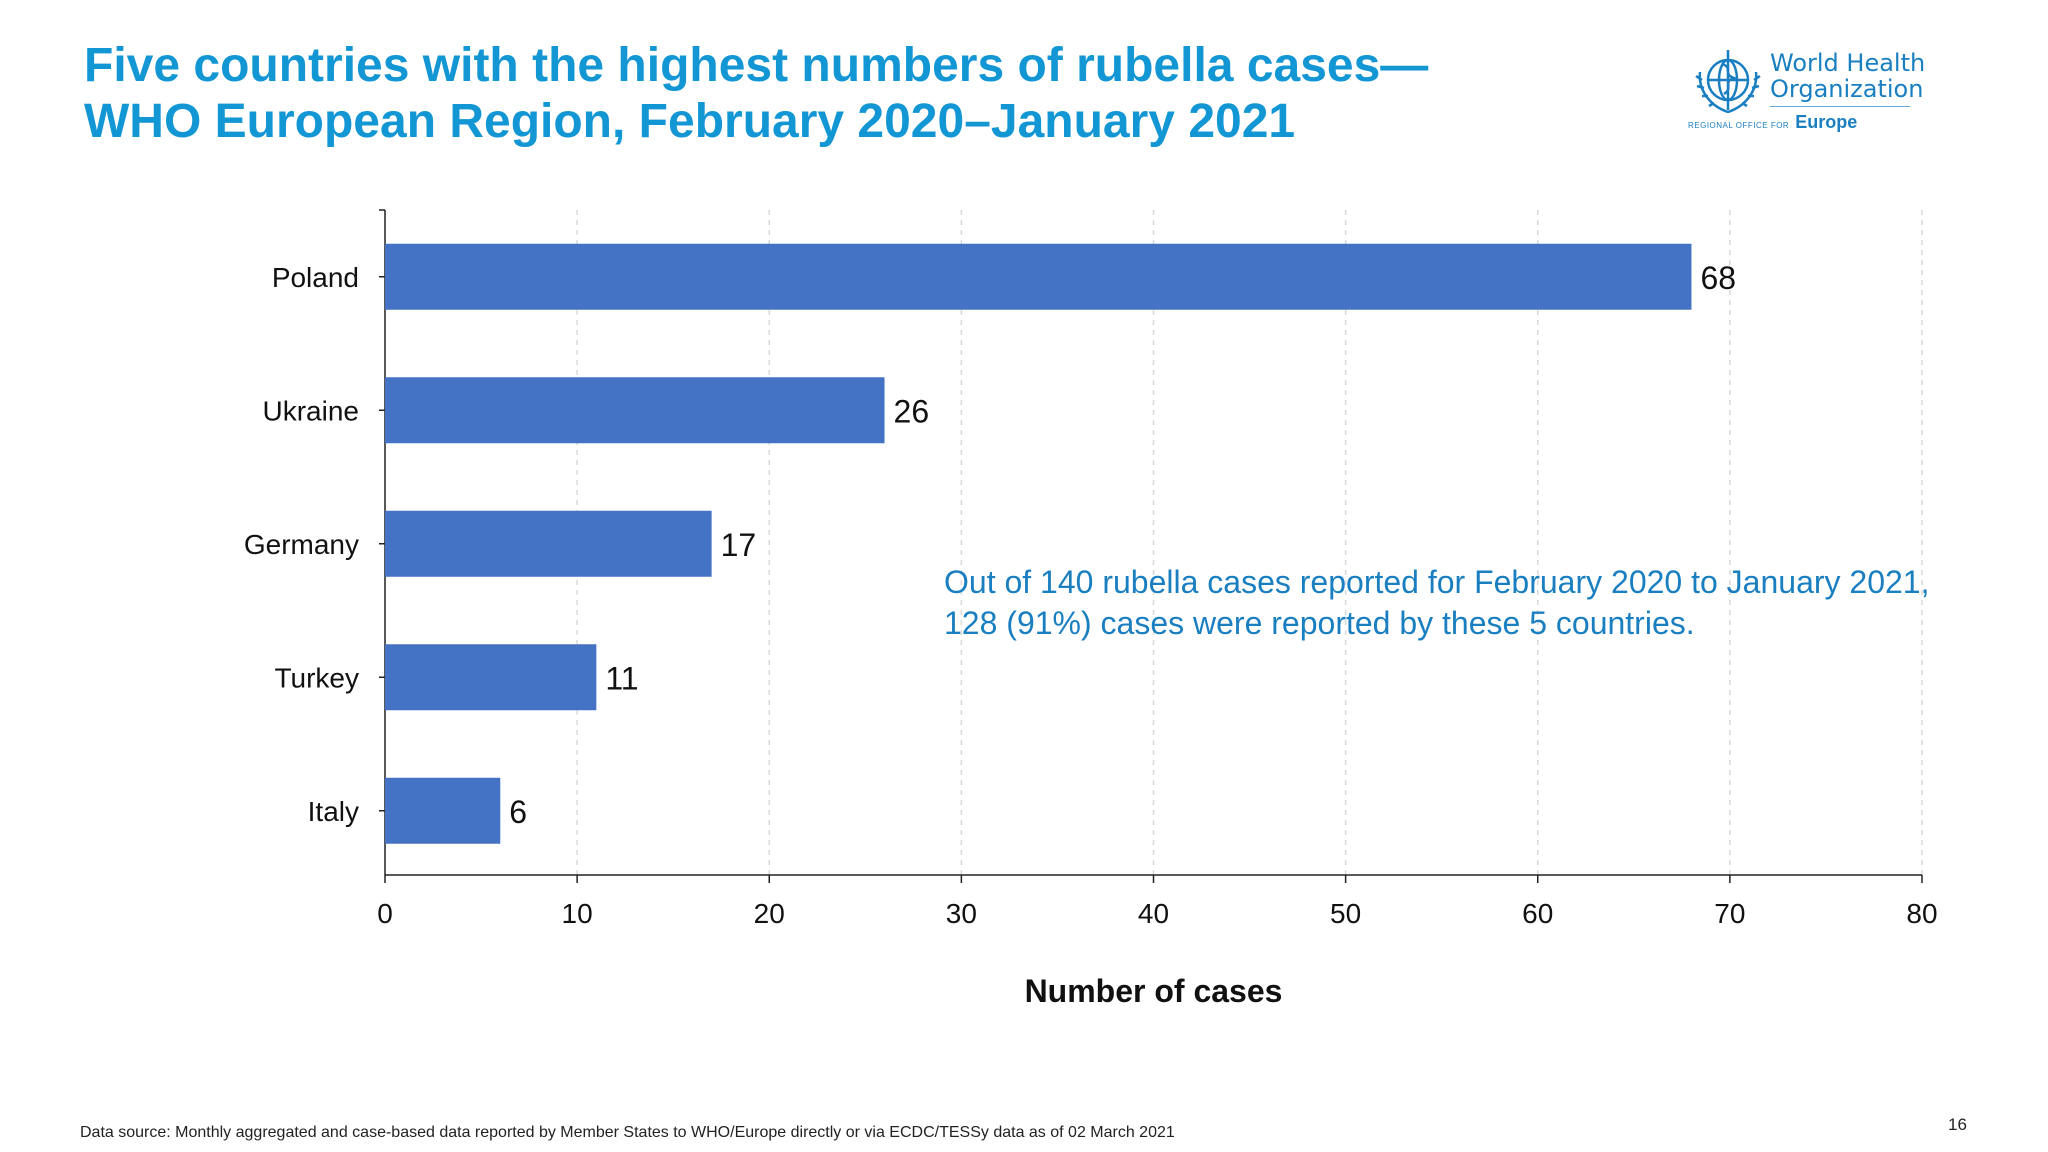 This screenshot has height=1152, width=2048. I want to click on bar-germany, so click(548, 543).